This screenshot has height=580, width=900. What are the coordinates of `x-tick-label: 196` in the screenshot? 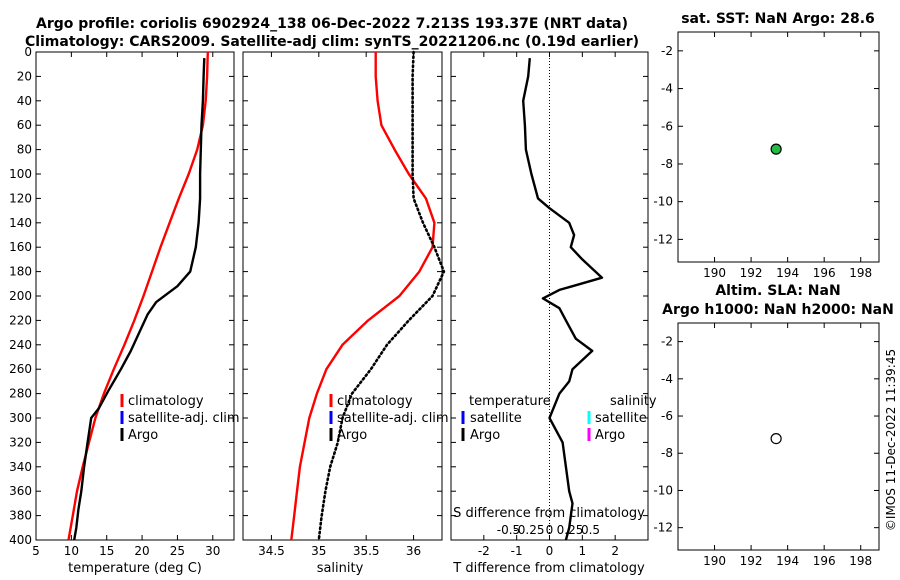 It's located at (824, 561).